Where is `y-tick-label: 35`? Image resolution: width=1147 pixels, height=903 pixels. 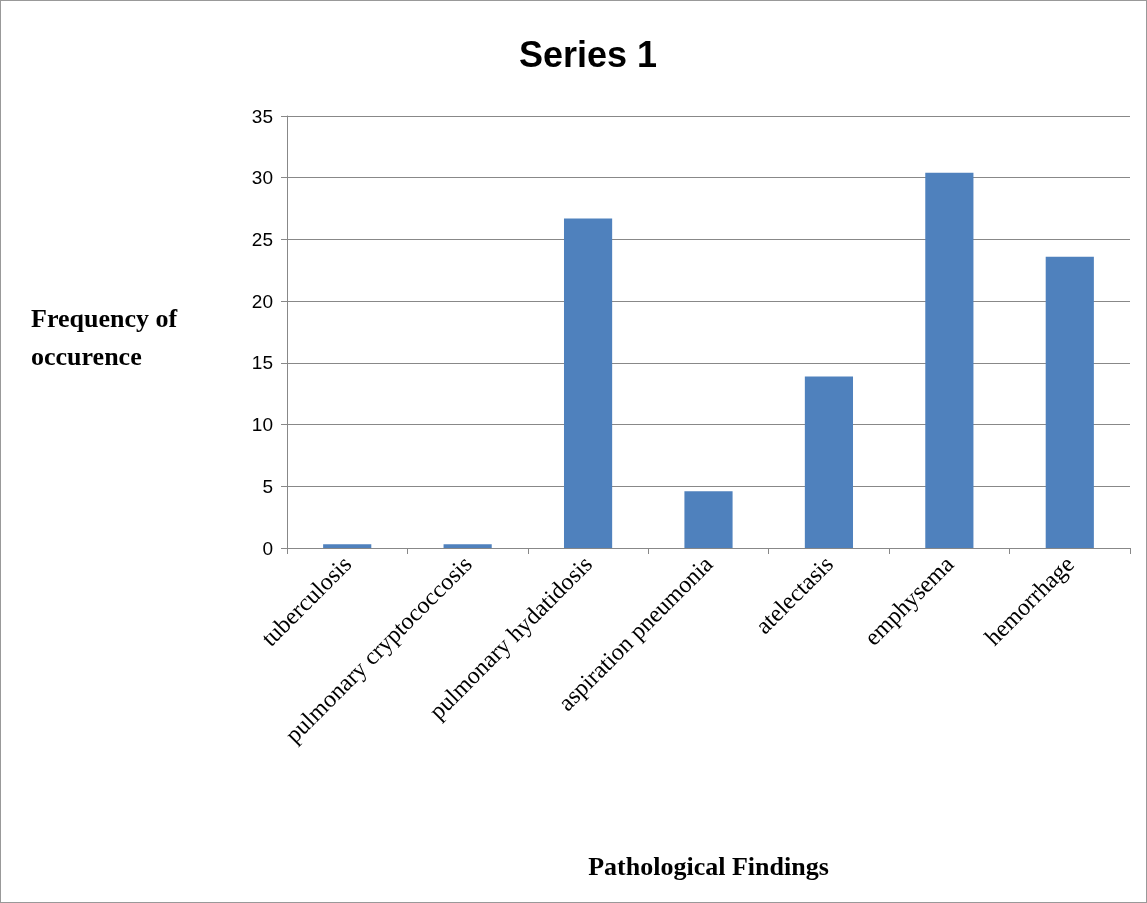 y-tick-label: 35 is located at coordinates (262, 116).